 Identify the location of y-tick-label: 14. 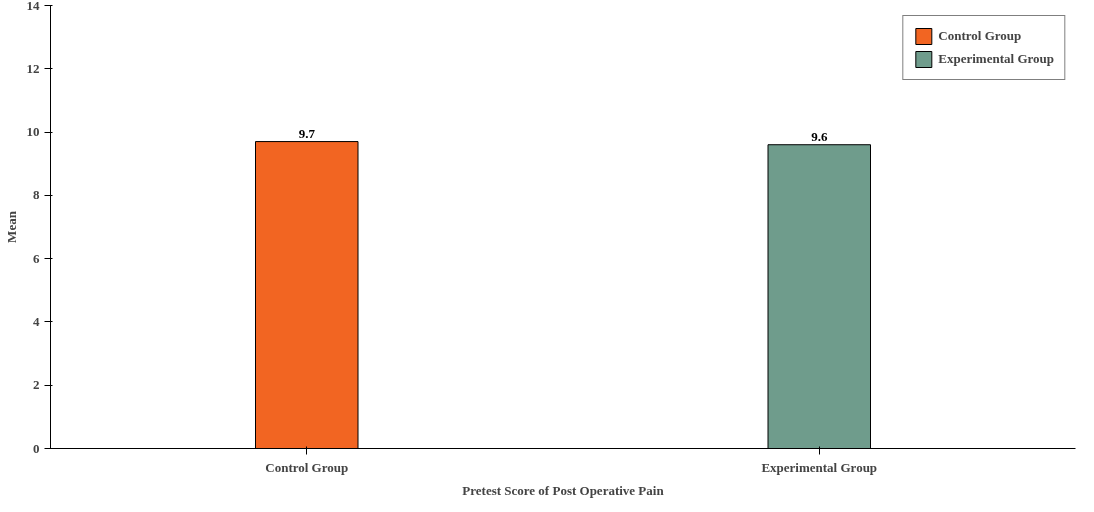
(33, 6).